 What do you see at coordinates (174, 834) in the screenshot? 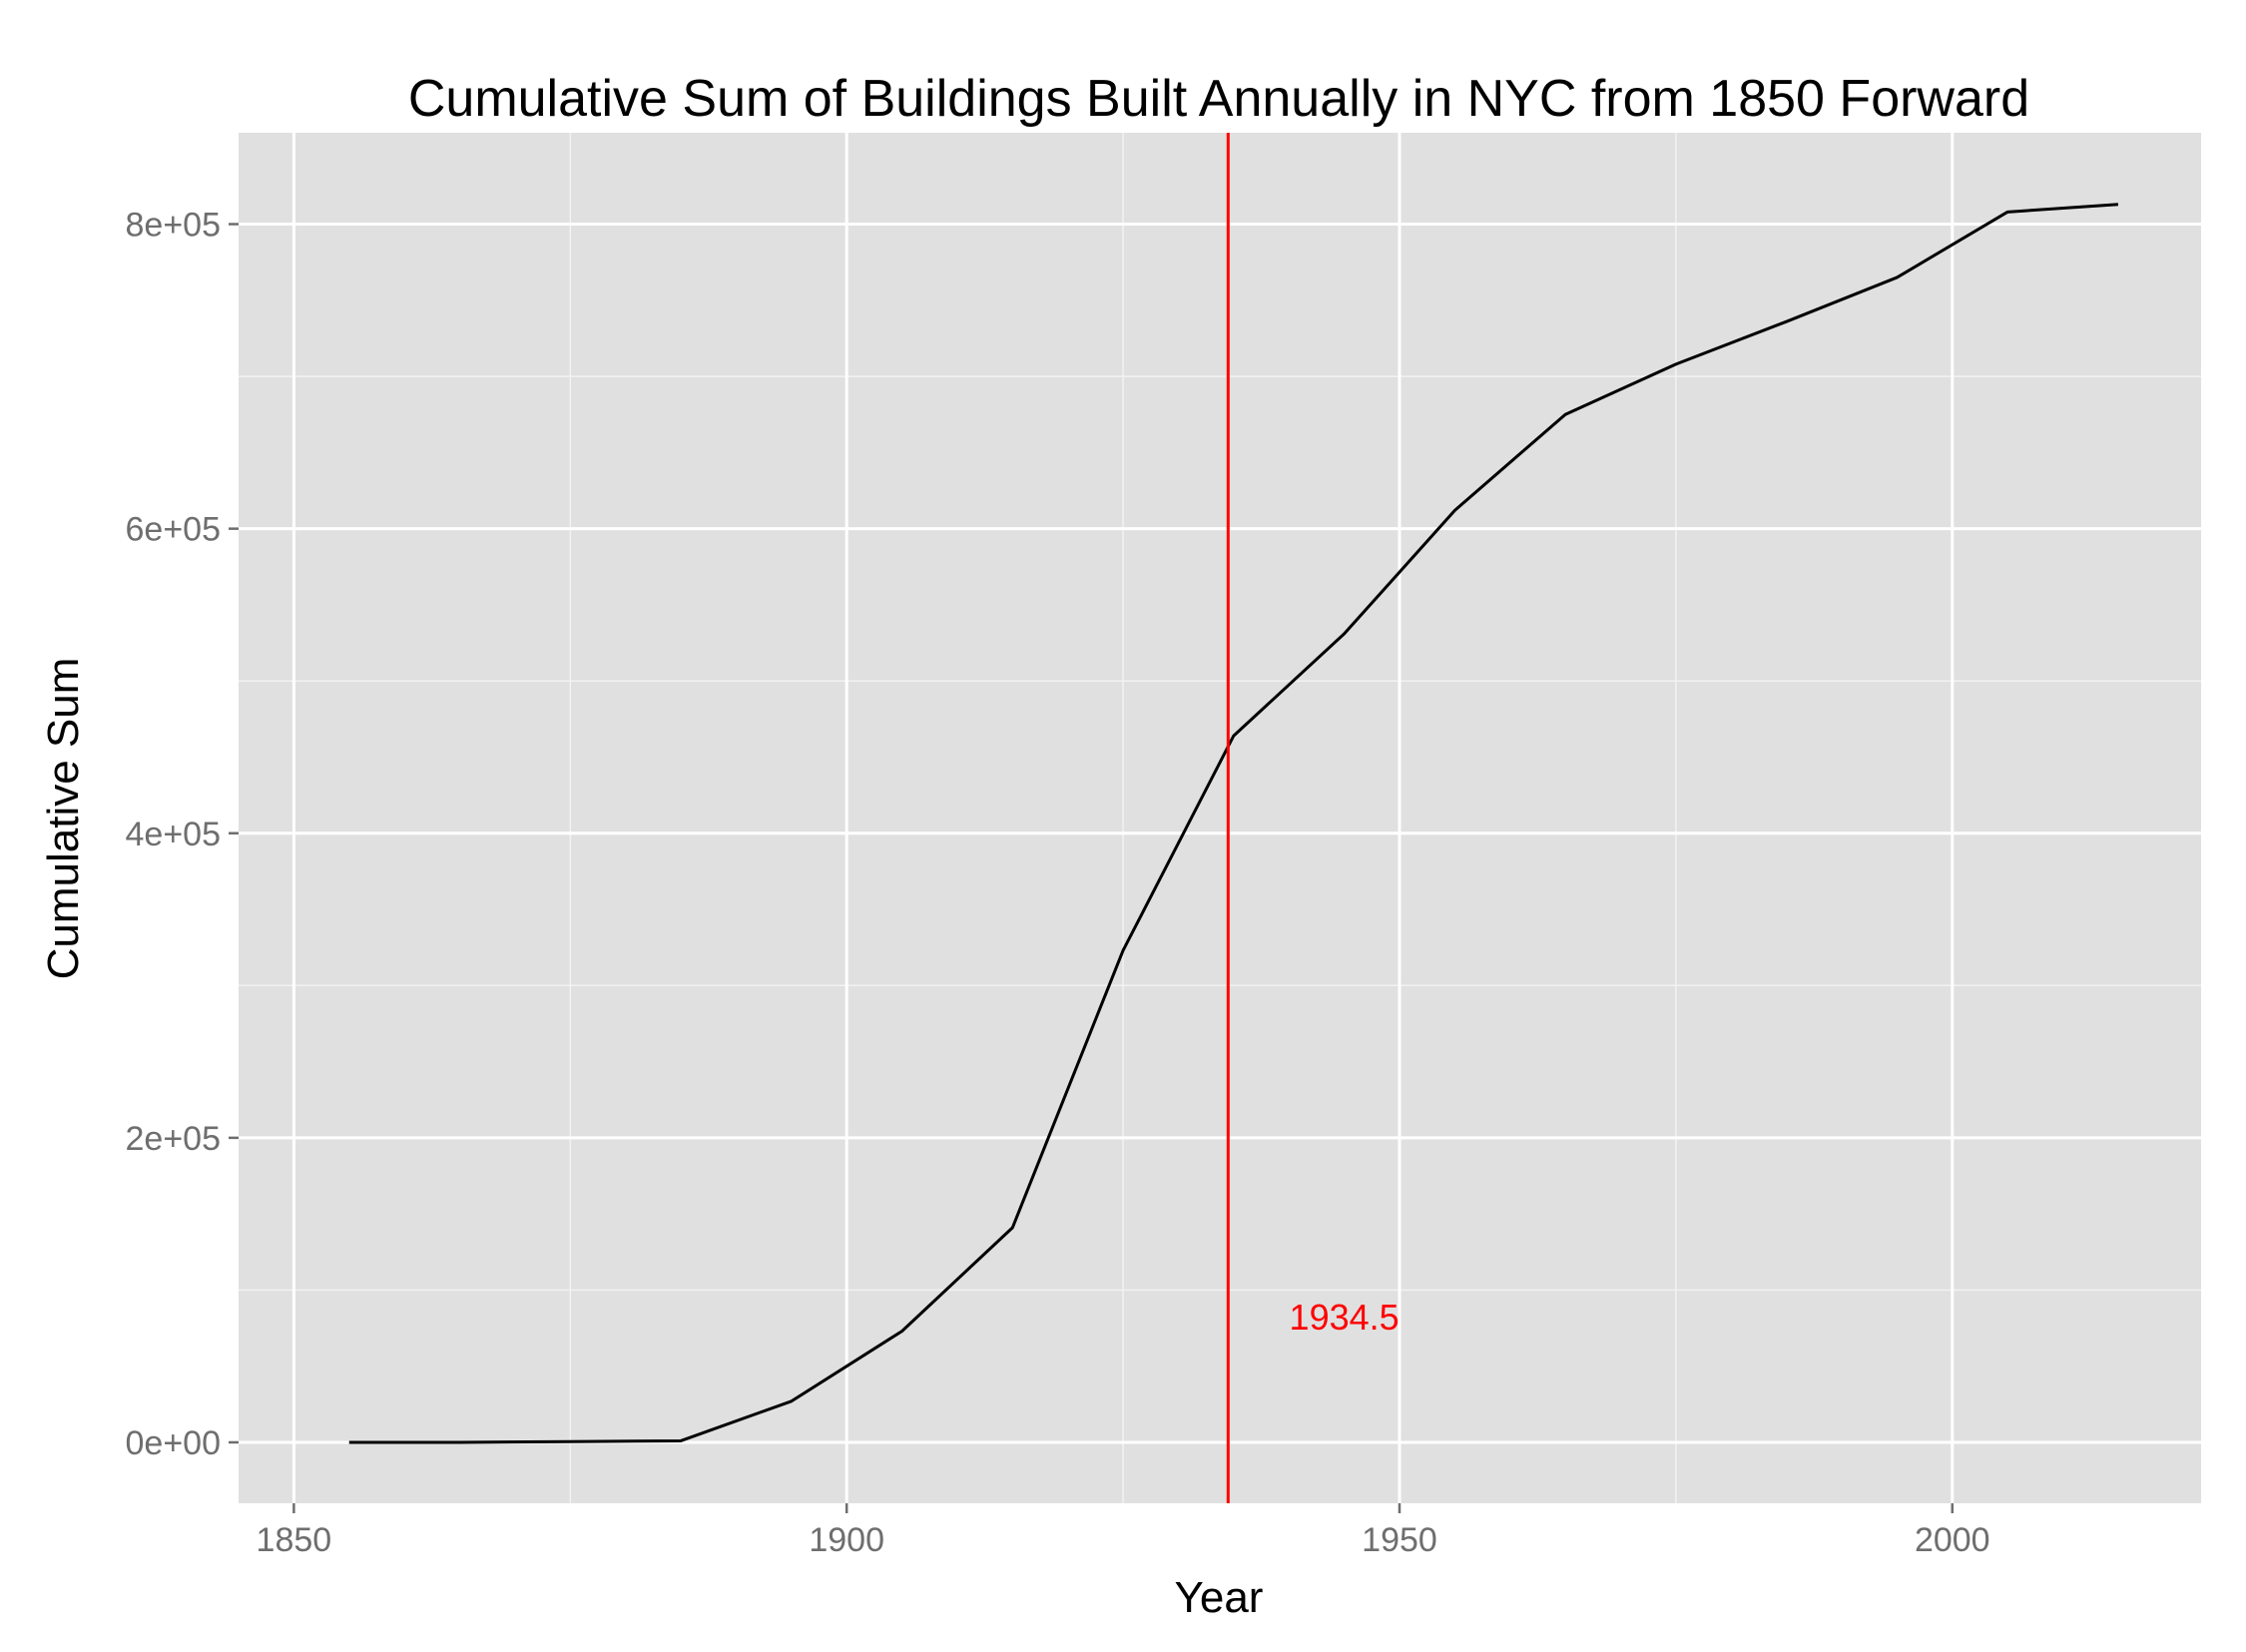
I see `y-tick-label: 4e+05` at bounding box center [174, 834].